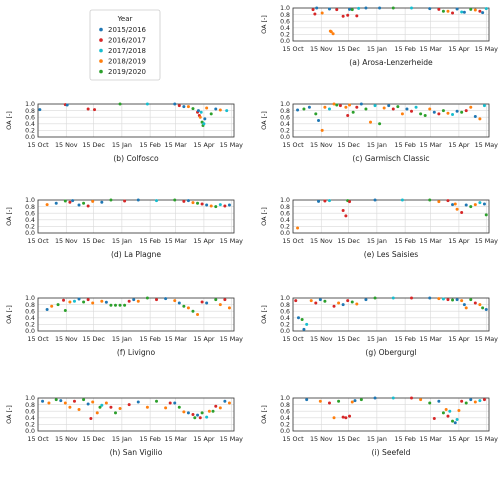 The width and height of the screenshot is (500, 492). I want to click on panel-title: (d) La Plagne, so click(136, 254).